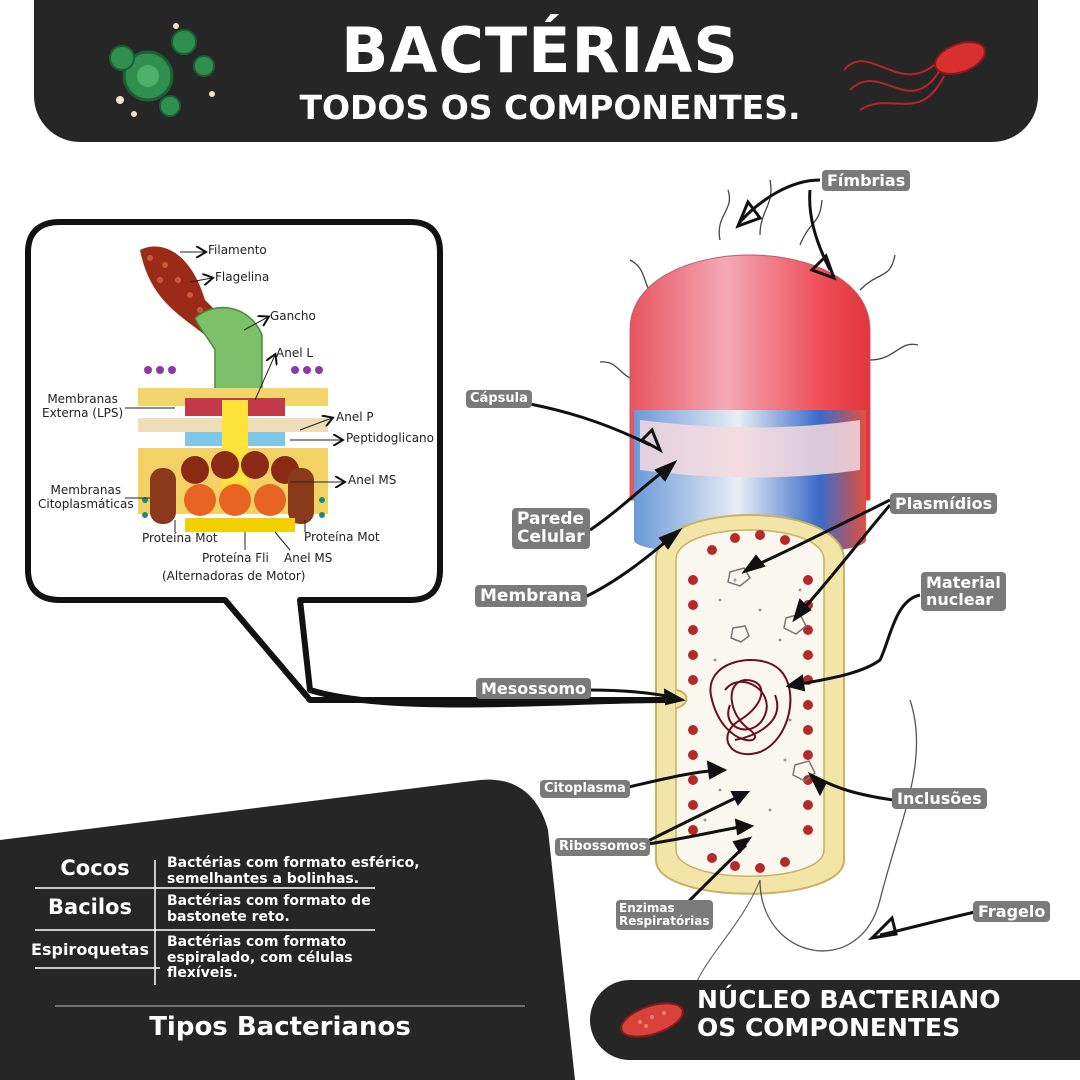  Describe the element at coordinates (390, 438) in the screenshot. I see `inset-label-peptidoglicano: Peptidoglicano` at that location.